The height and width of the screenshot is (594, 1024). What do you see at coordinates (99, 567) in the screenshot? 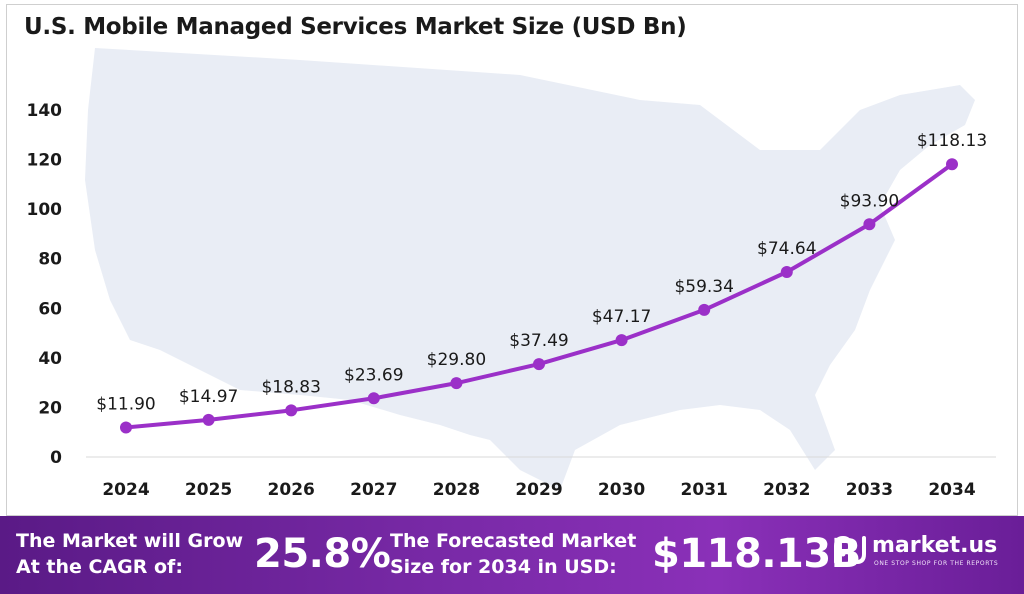
I see `cagr-text-line2: At the CAGR of:` at bounding box center [99, 567].